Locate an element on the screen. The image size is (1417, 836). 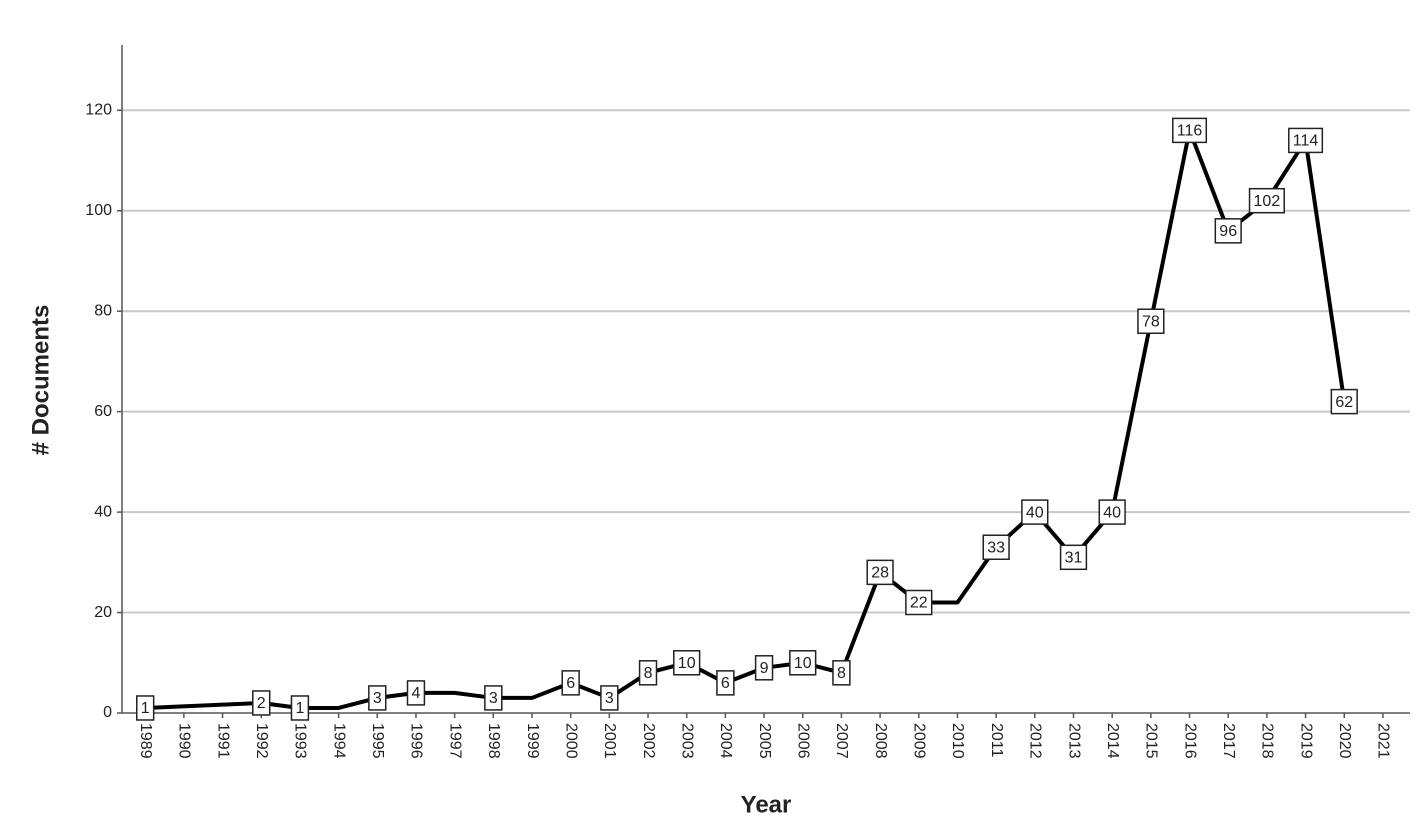
data-label-group: 116 is located at coordinates (1190, 130).